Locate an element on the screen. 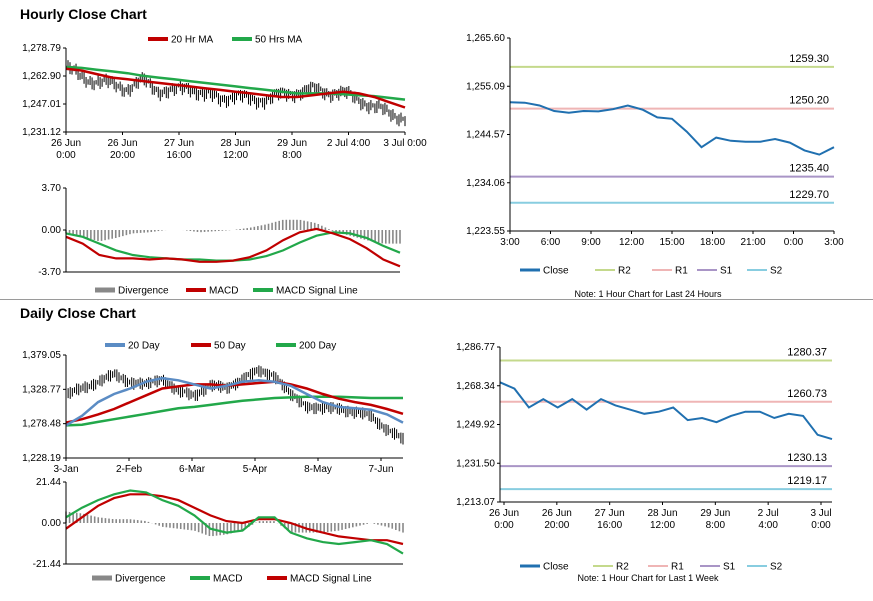 The image size is (873, 601). daily-price-ytick-label: 1,328.77 is located at coordinates (41, 389).